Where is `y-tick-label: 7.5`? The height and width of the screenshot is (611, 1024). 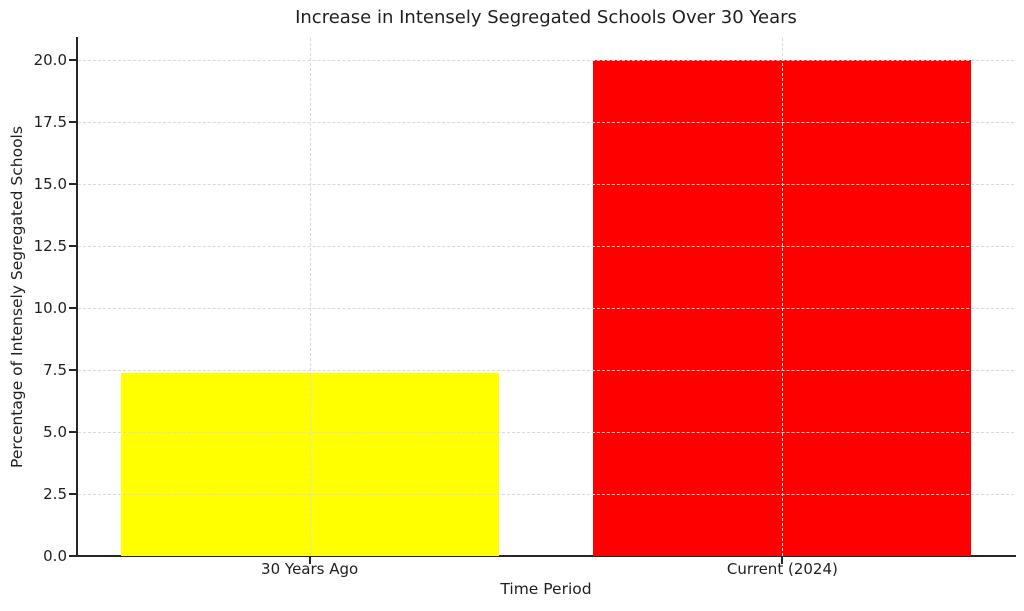
y-tick-label: 7.5 is located at coordinates (55, 370).